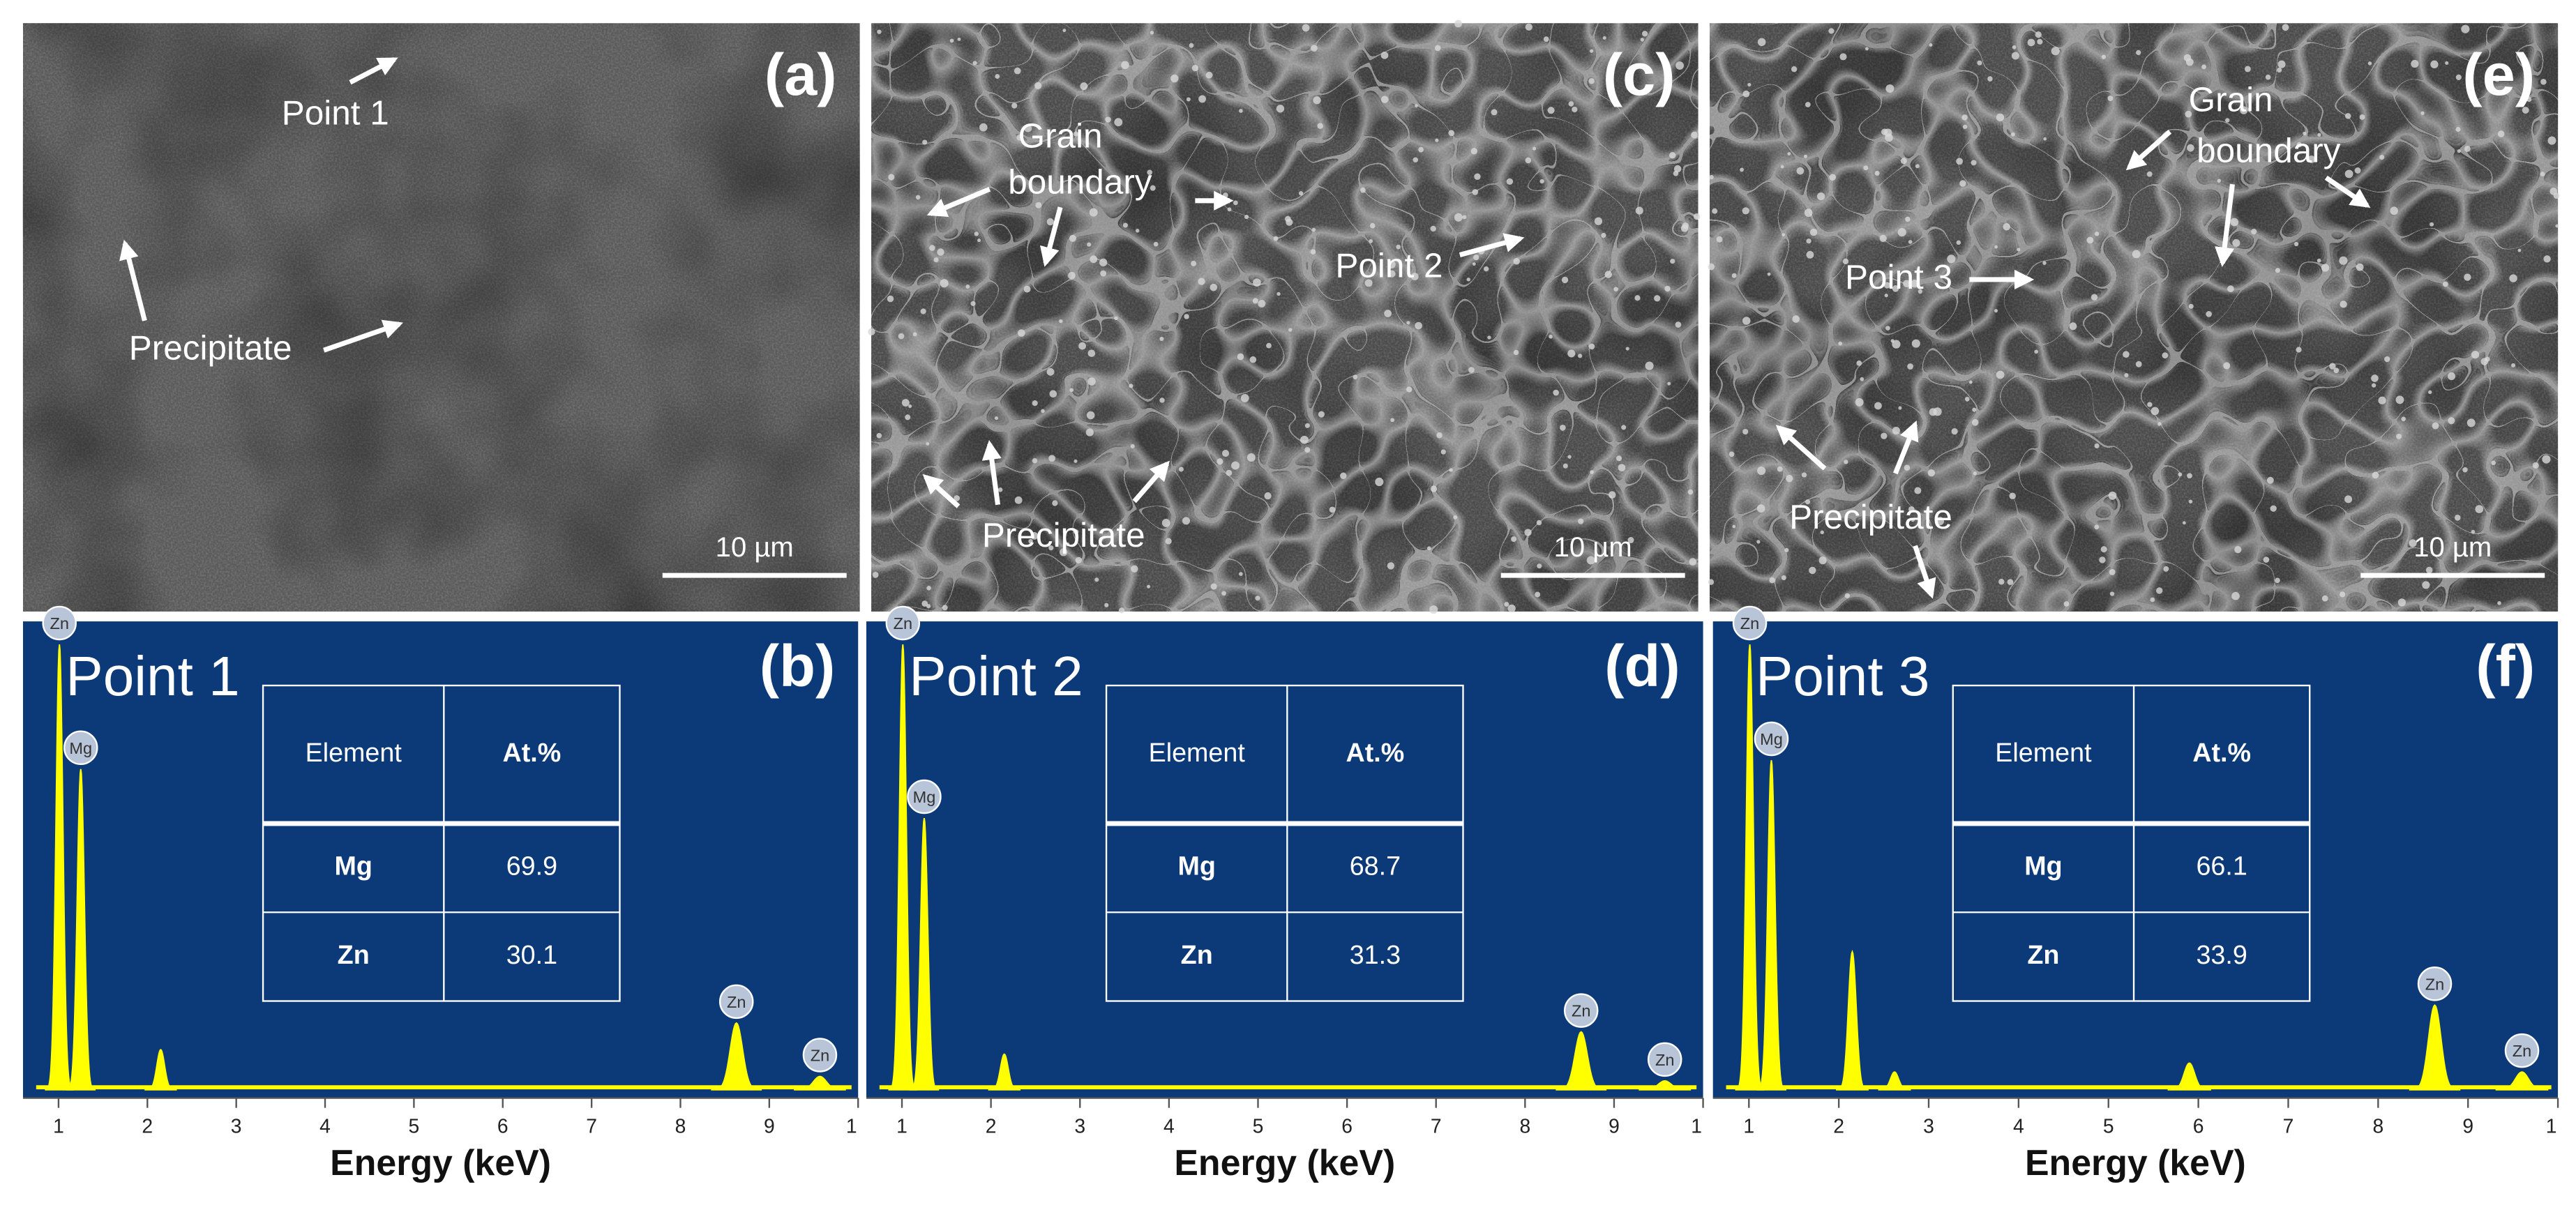 This screenshot has height=1205, width=2576. Describe the element at coordinates (335, 112) in the screenshot. I see `annotation: Point 1` at that location.